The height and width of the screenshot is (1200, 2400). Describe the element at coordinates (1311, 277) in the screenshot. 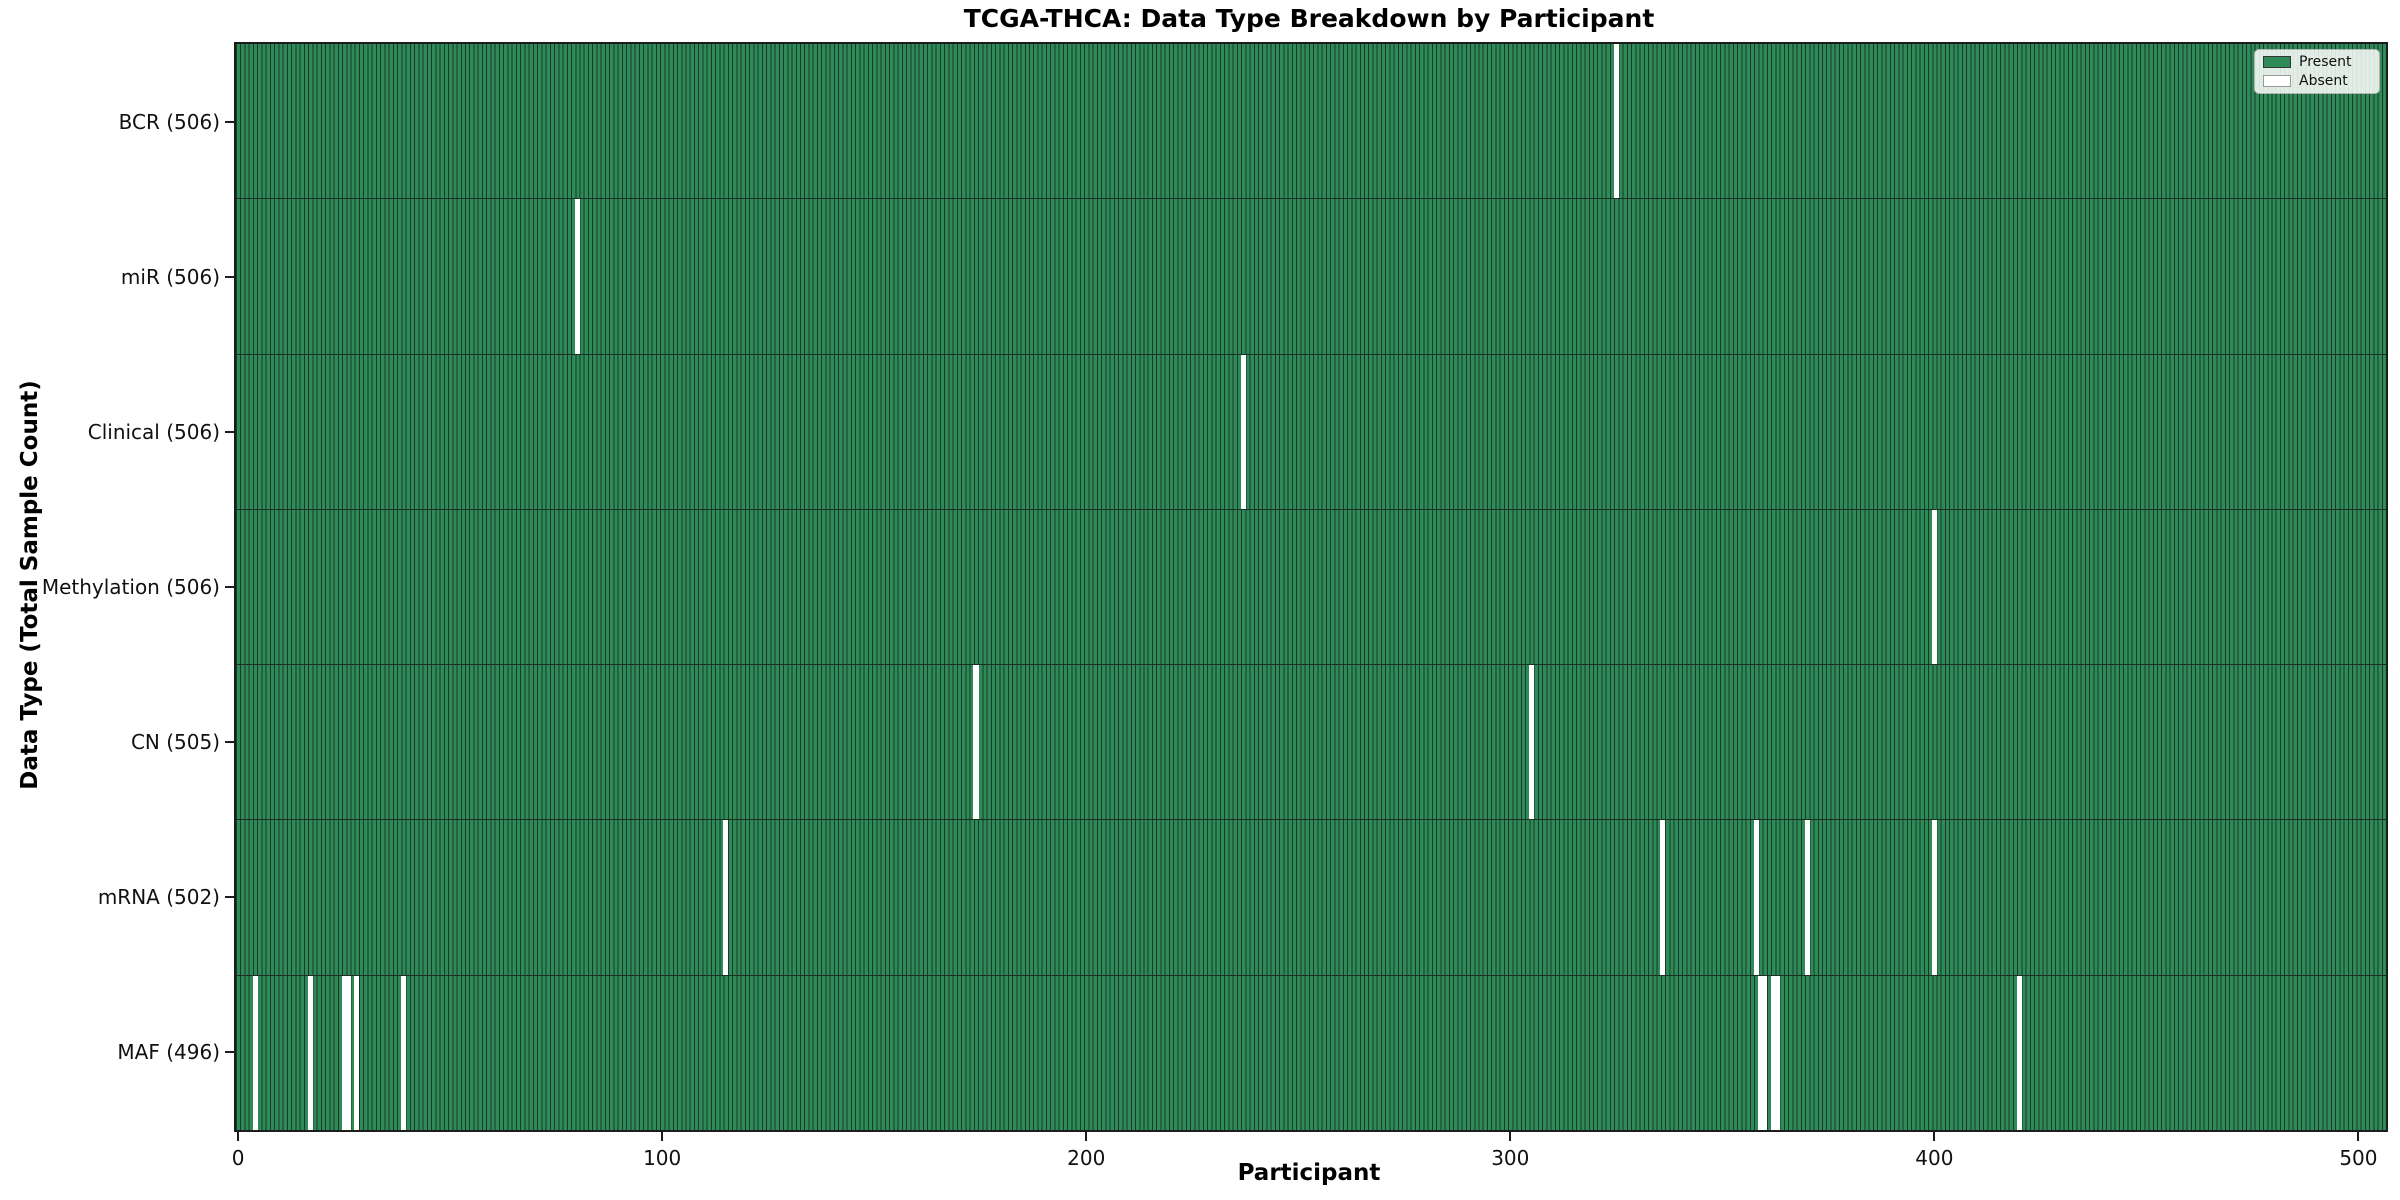

I see `data-row-miR` at that location.